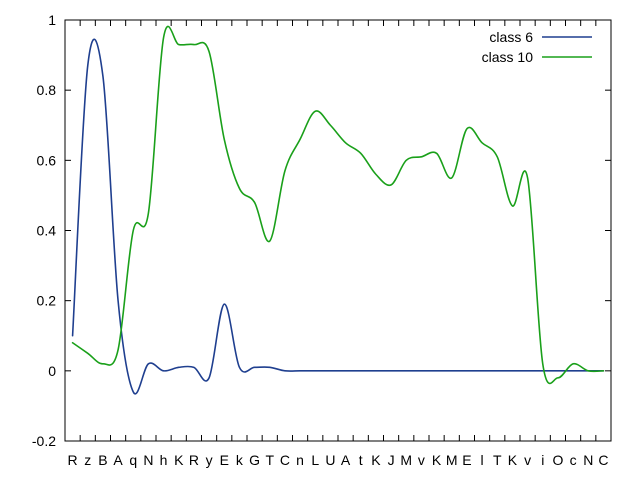 This screenshot has width=640, height=480. Describe the element at coordinates (87, 460) in the screenshot. I see `x-tick-label: z` at that location.